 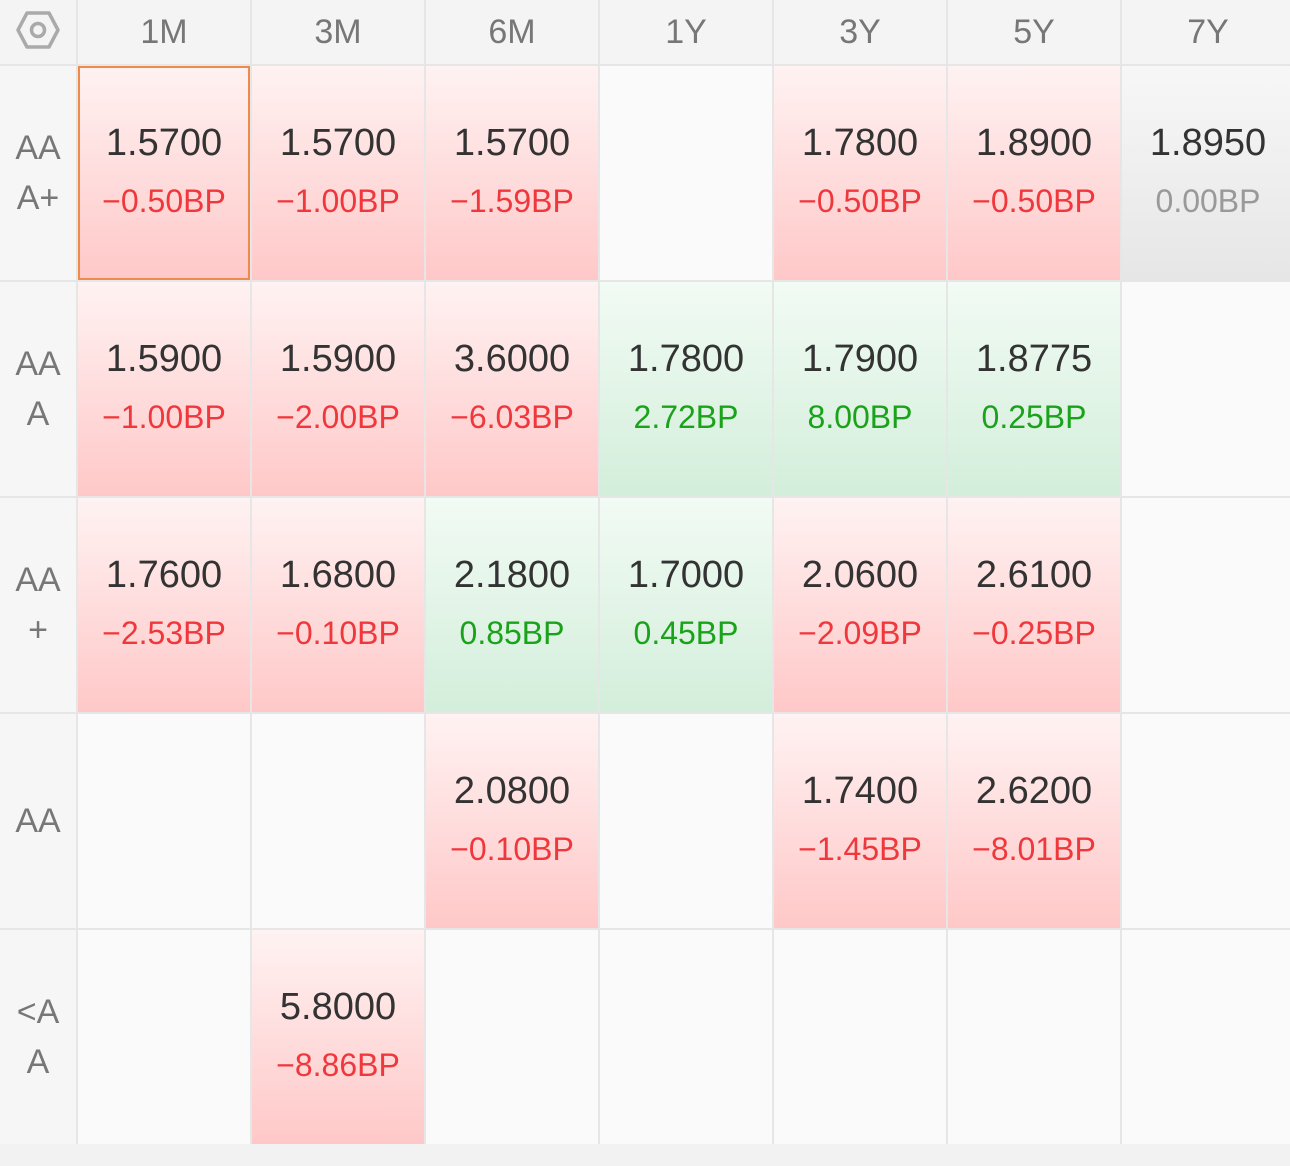 I want to click on row-label-text: AAA, so click(x=38, y=389).